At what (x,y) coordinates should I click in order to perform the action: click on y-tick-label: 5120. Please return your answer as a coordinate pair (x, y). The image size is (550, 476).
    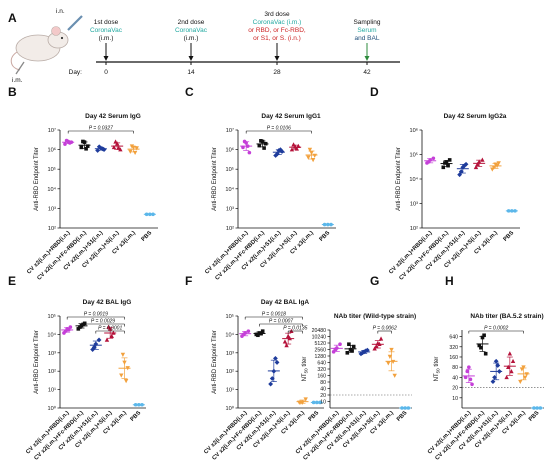
    Looking at the image, I should click on (320, 344).